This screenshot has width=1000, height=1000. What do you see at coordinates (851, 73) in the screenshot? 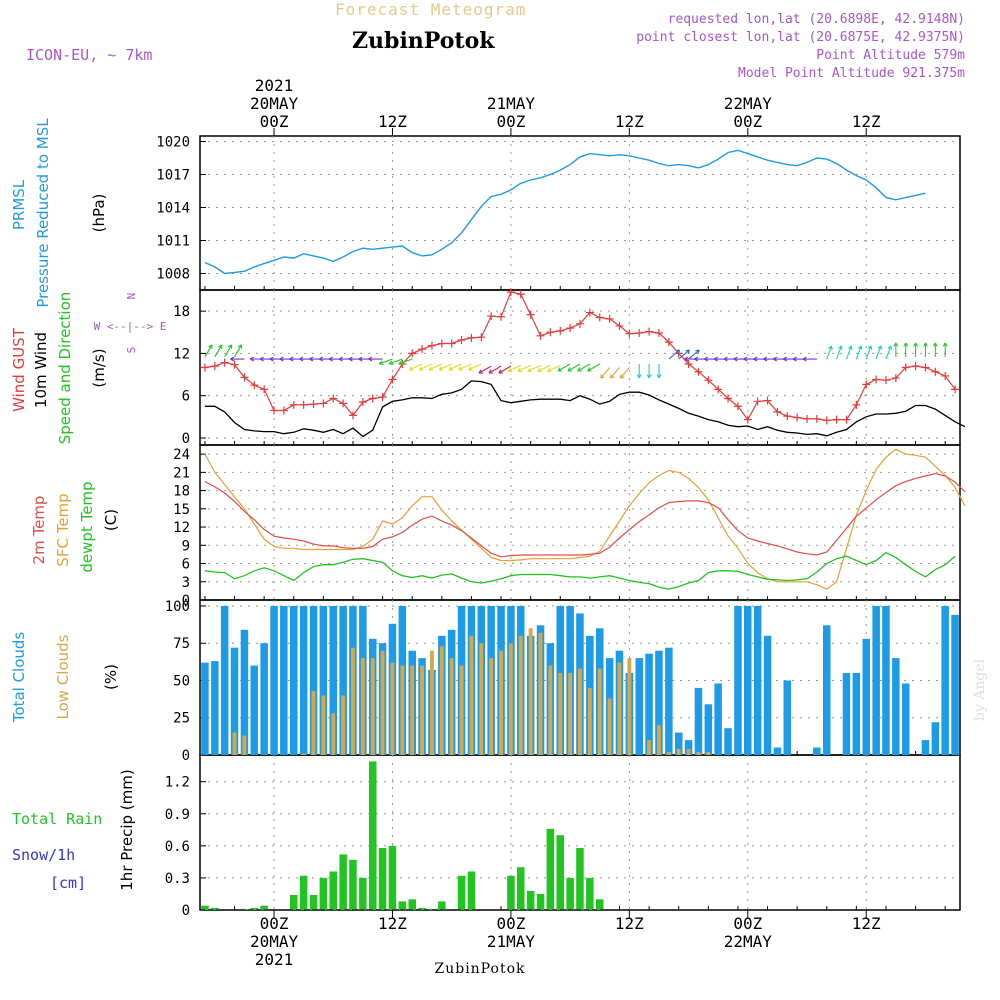
I see `model-altitude-label: Model Point Altitude 921.375m` at bounding box center [851, 73].